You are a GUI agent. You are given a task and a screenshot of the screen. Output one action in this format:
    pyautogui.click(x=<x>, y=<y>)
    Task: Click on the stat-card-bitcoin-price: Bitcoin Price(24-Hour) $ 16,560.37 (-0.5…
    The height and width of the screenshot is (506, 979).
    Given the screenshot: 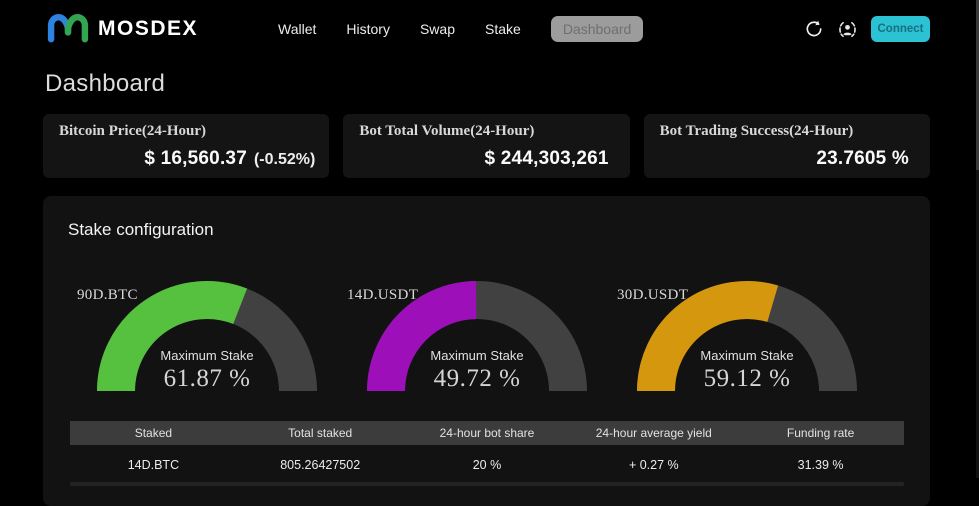 What is the action you would take?
    pyautogui.click(x=186, y=146)
    